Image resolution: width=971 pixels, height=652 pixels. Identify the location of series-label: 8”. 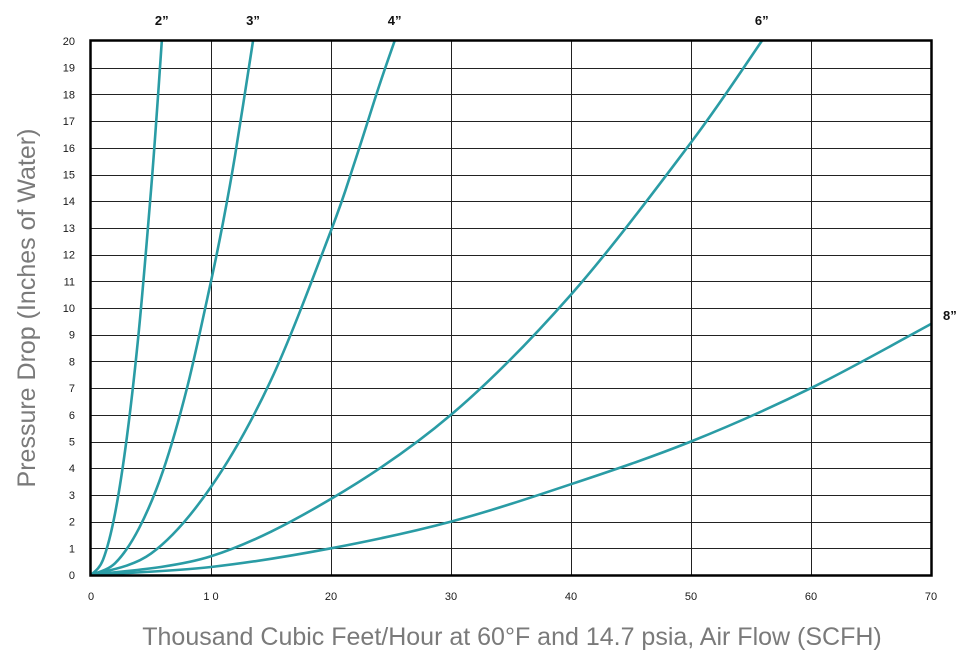
(950, 315).